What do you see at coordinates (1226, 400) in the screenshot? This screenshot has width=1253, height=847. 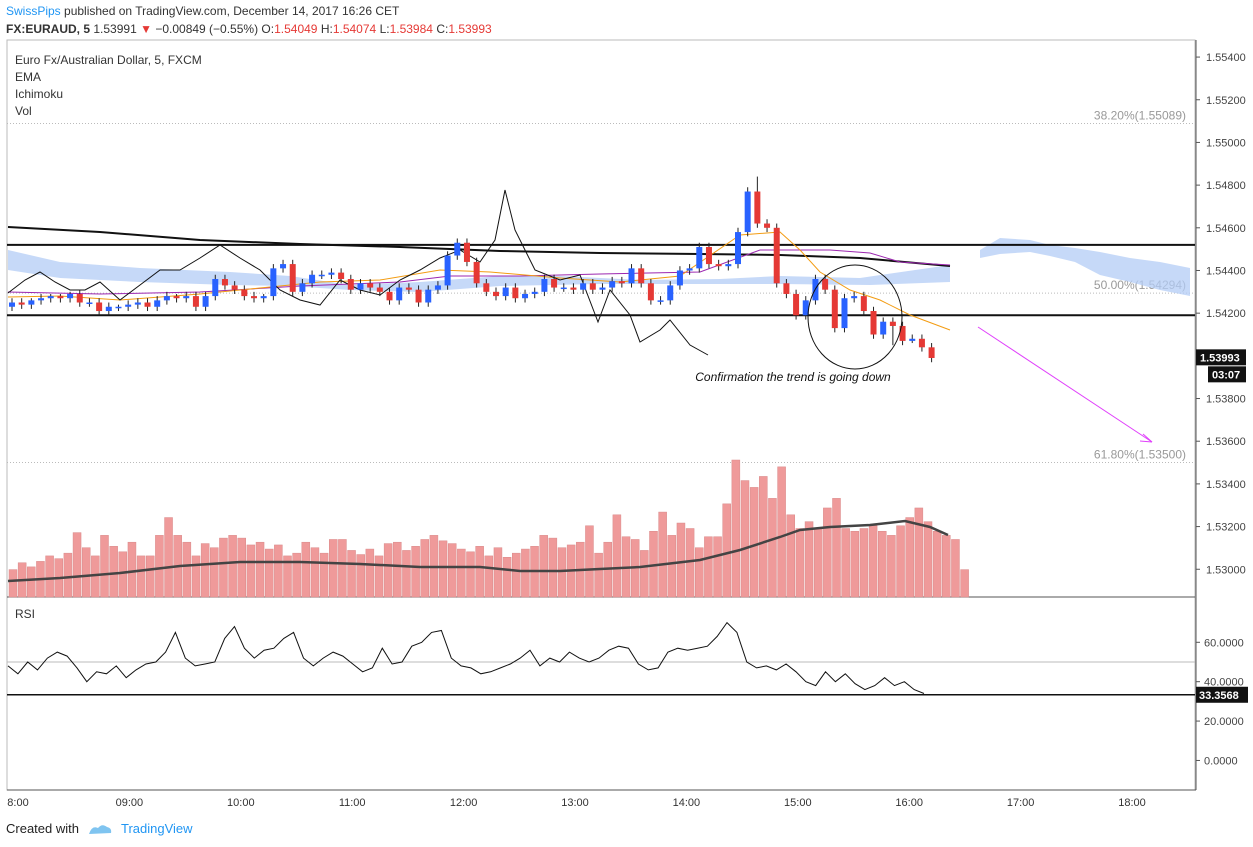 I see `price-tick-label: 1.53800` at bounding box center [1226, 400].